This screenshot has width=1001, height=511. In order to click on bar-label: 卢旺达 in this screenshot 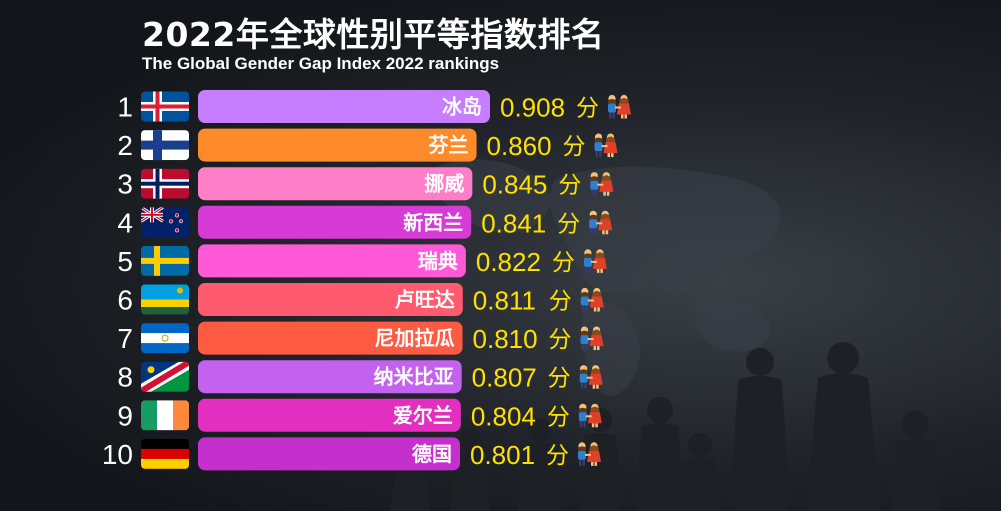, I will do `click(425, 300)`.